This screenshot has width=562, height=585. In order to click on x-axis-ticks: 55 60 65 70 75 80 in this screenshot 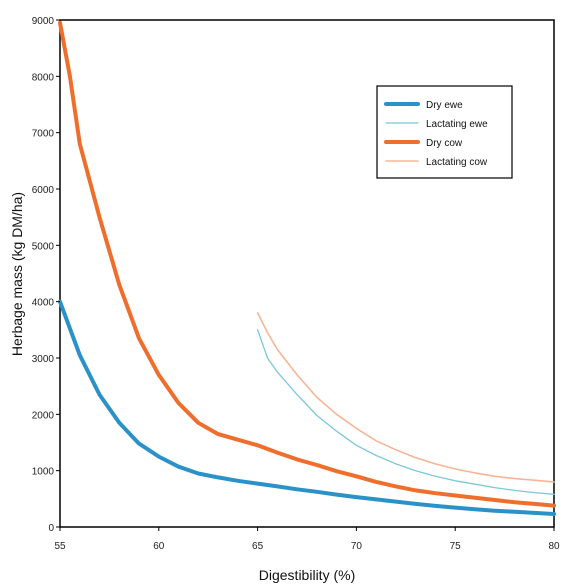, I will do `click(307, 539)`.